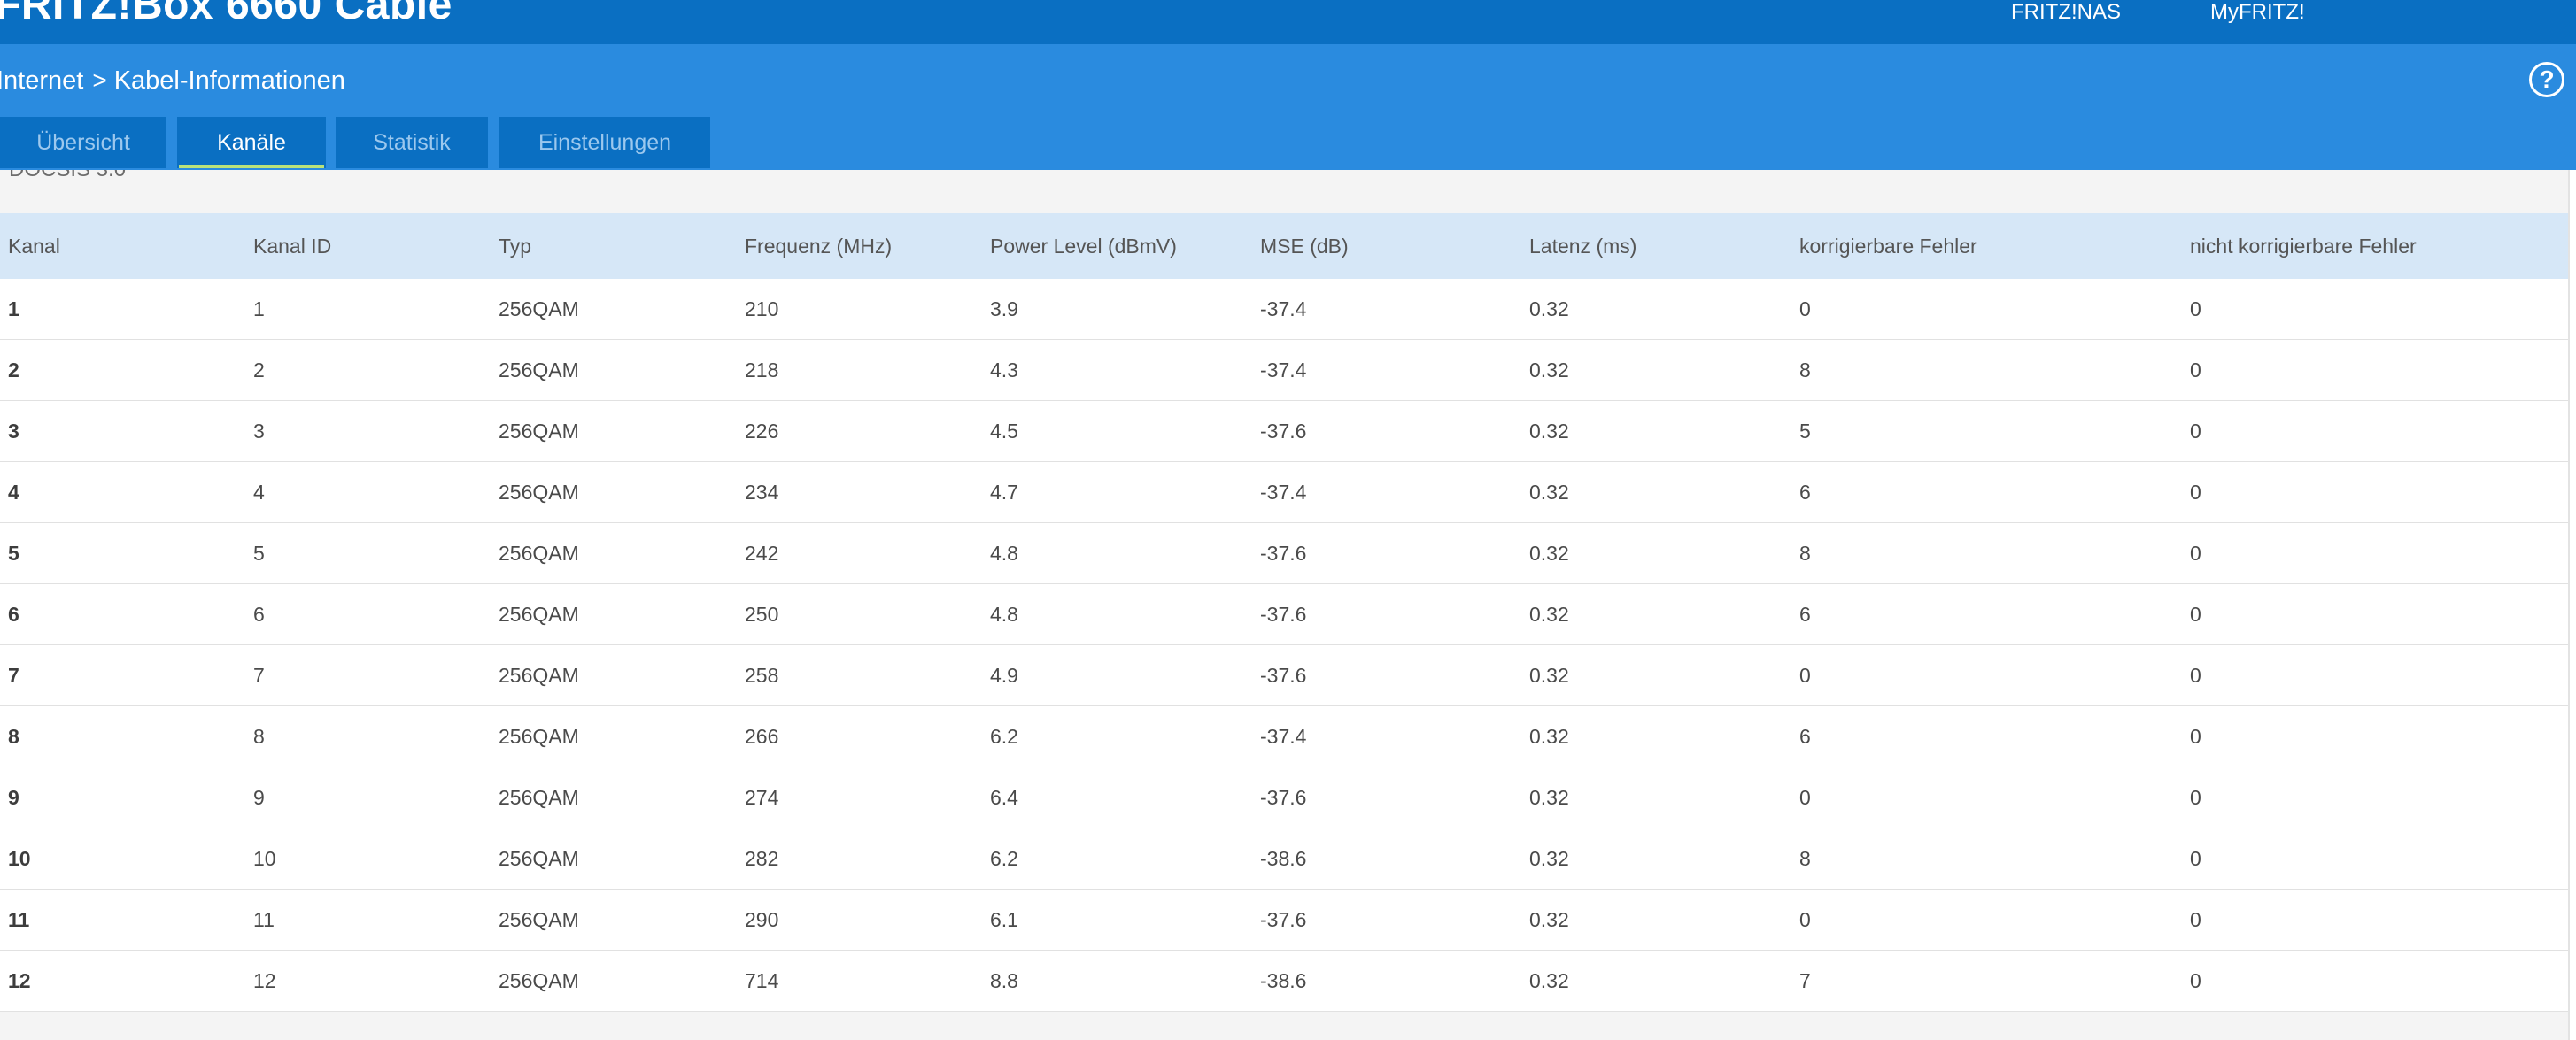 This screenshot has width=2576, height=1040. Describe the element at coordinates (1004, 980) in the screenshot. I see `table-cell: 8.8` at that location.